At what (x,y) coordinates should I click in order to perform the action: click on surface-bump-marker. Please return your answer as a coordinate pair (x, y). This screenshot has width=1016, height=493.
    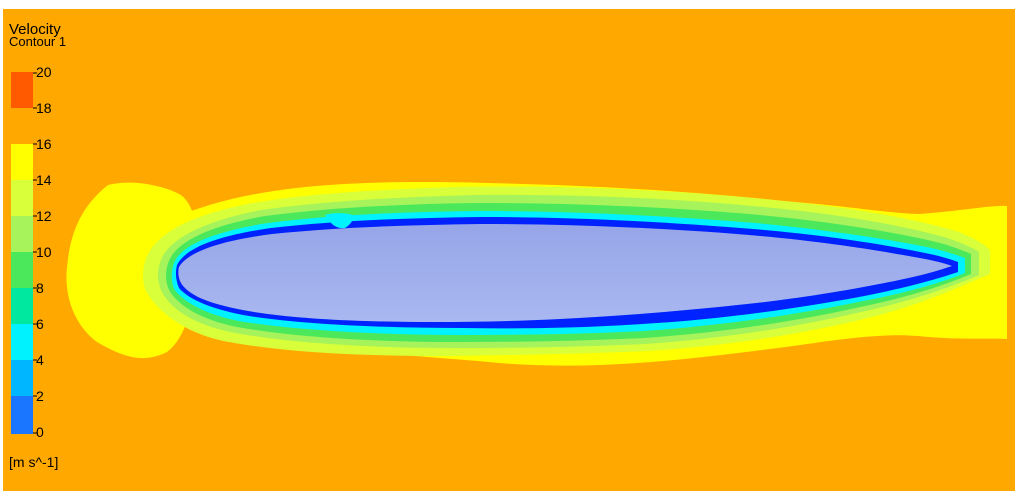
    Looking at the image, I should click on (339, 221).